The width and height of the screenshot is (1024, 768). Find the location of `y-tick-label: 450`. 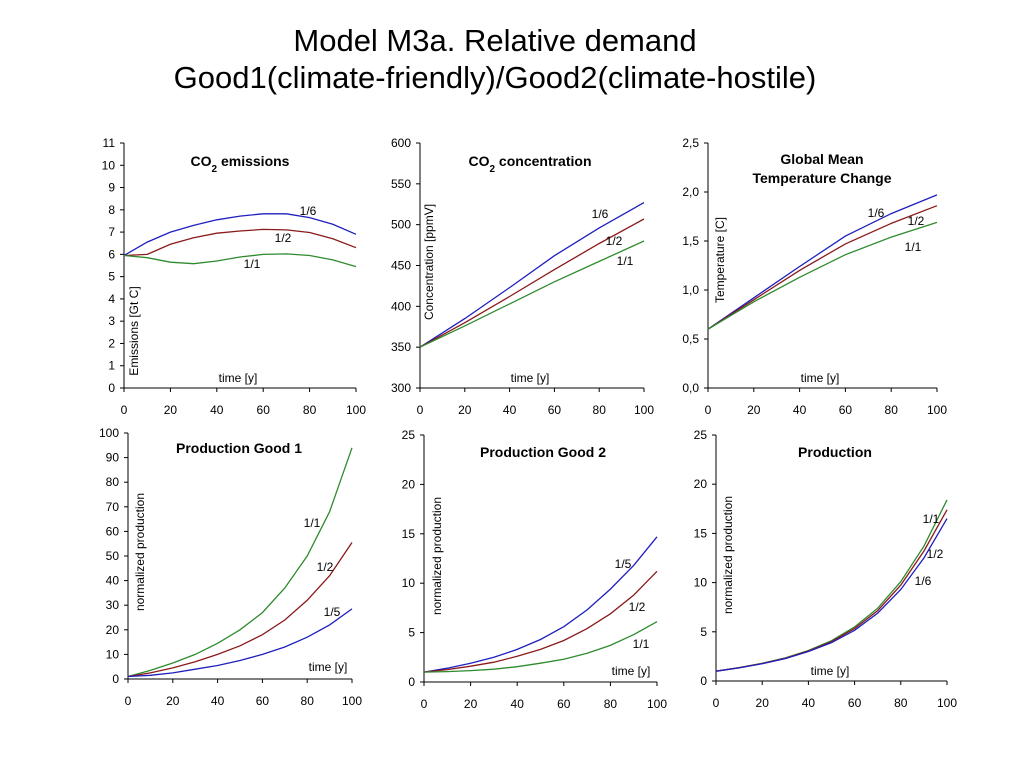

y-tick-label: 450 is located at coordinates (401, 266).